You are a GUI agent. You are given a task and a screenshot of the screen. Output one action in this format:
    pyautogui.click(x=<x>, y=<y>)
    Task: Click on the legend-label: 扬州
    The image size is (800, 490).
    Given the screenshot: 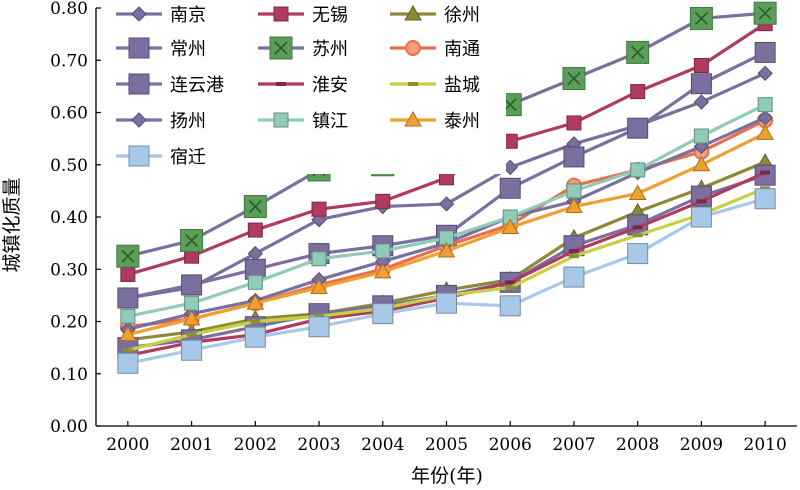 What is the action you would take?
    pyautogui.click(x=188, y=121)
    